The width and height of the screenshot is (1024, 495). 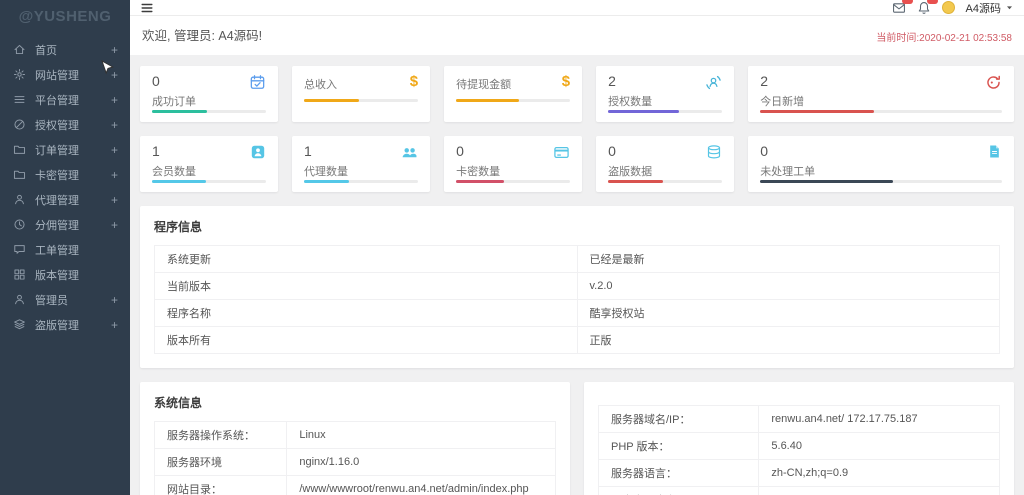 I want to click on sidebar-item-list-2: 平台管理 +, so click(x=65, y=99).